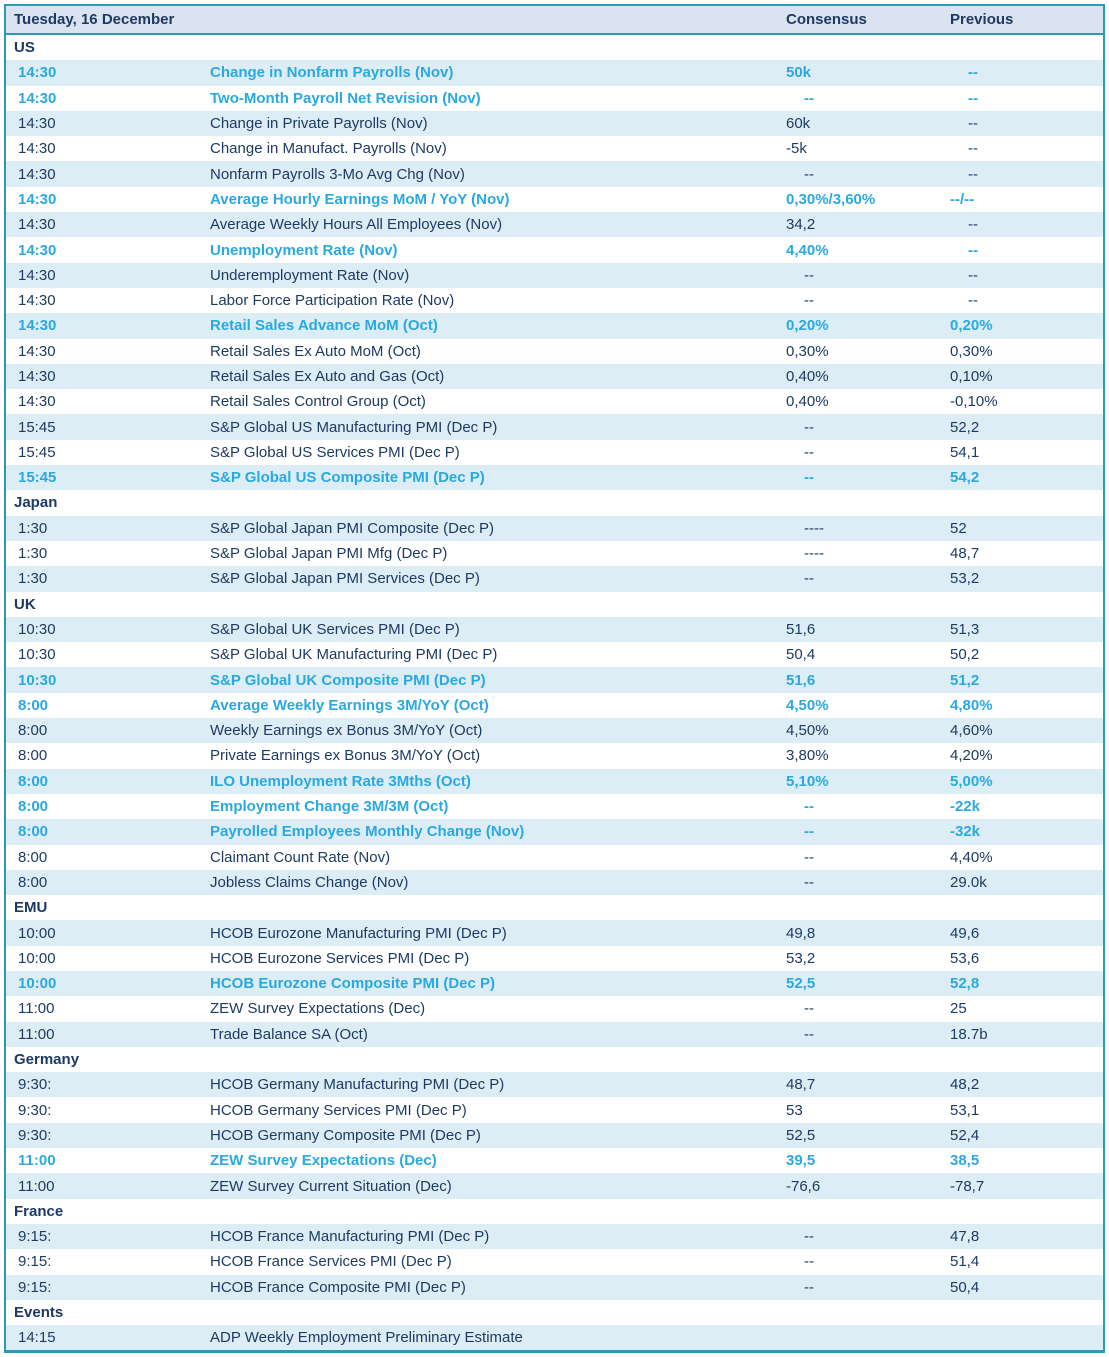 Image resolution: width=1109 pixels, height=1357 pixels. I want to click on event-cell: Unemployment Rate (Nov), so click(304, 250).